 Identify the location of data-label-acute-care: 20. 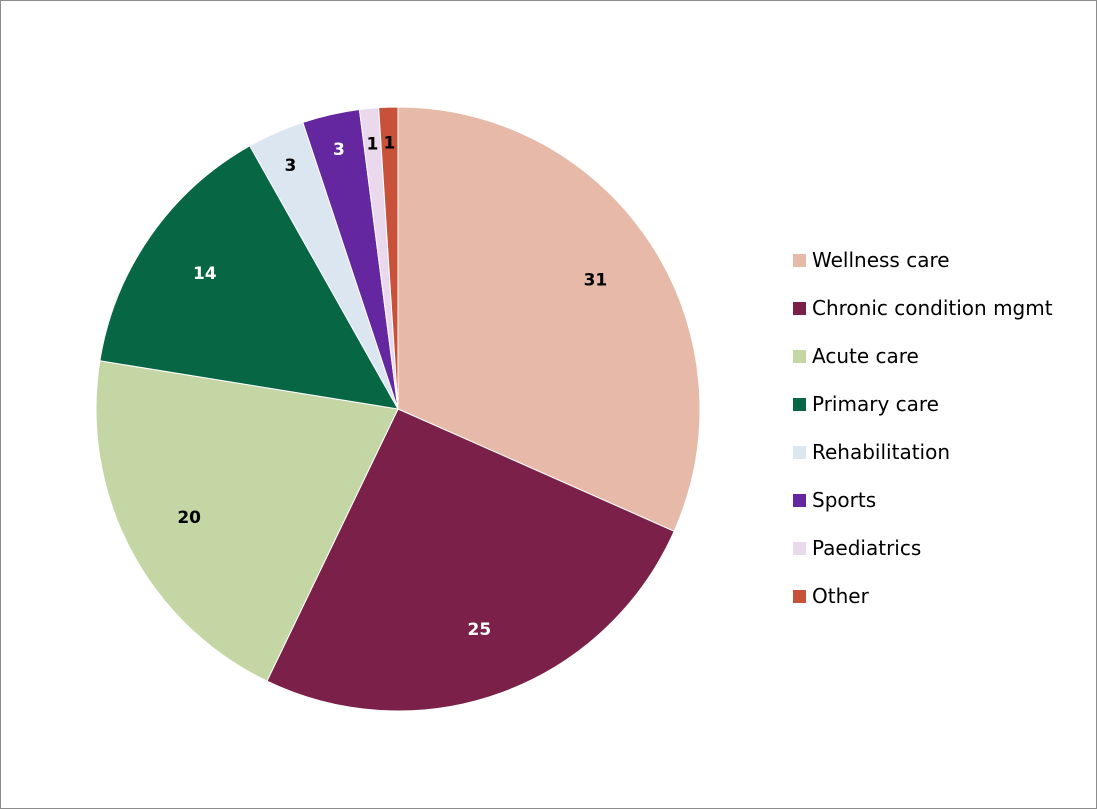
(189, 518).